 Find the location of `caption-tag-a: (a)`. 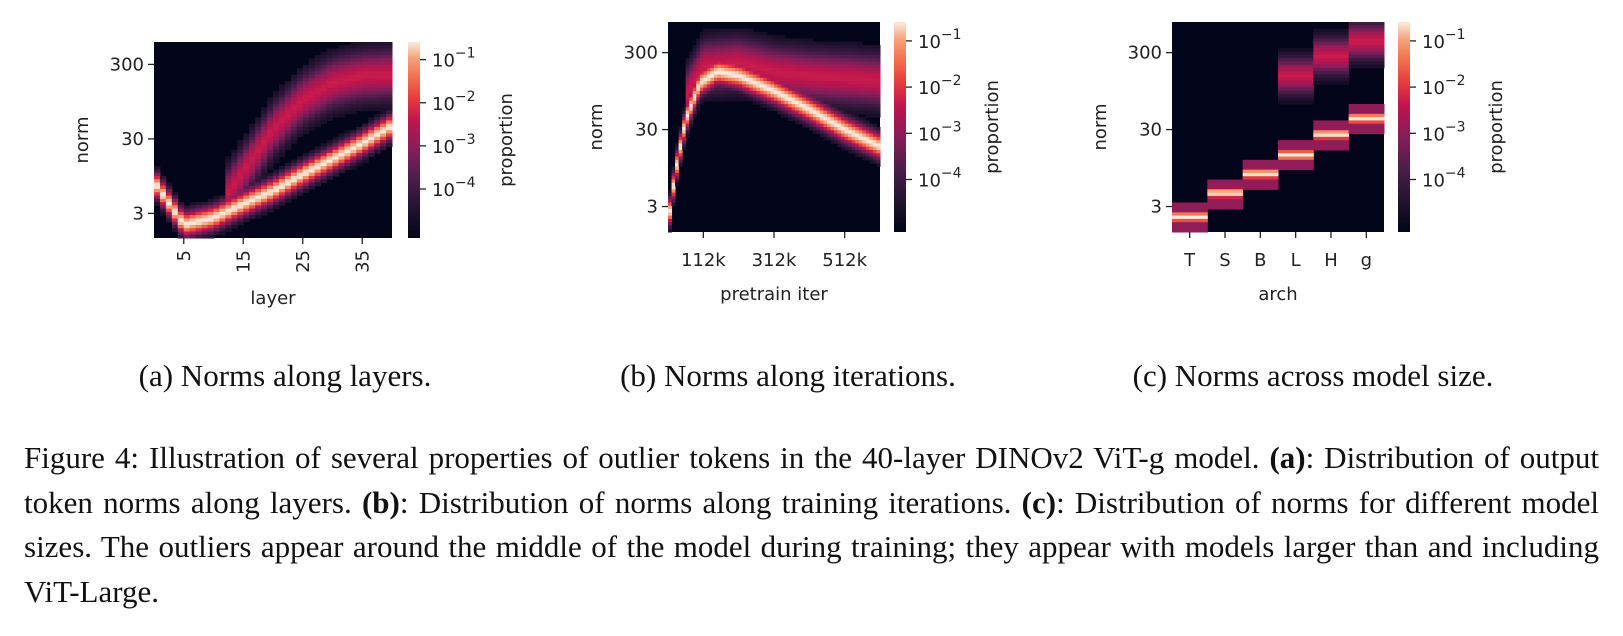

caption-tag-a: (a) is located at coordinates (1287, 457).